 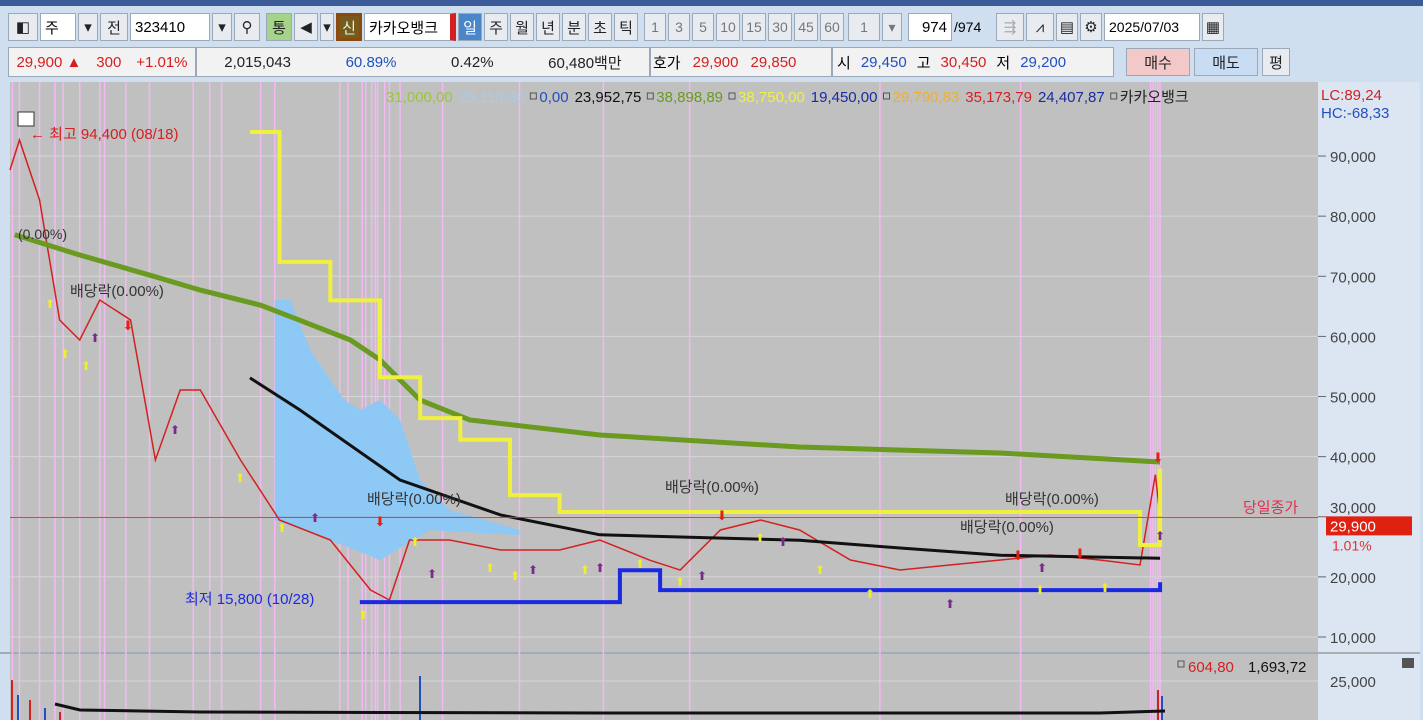 I want to click on buy-button: 매수, so click(x=1158, y=62).